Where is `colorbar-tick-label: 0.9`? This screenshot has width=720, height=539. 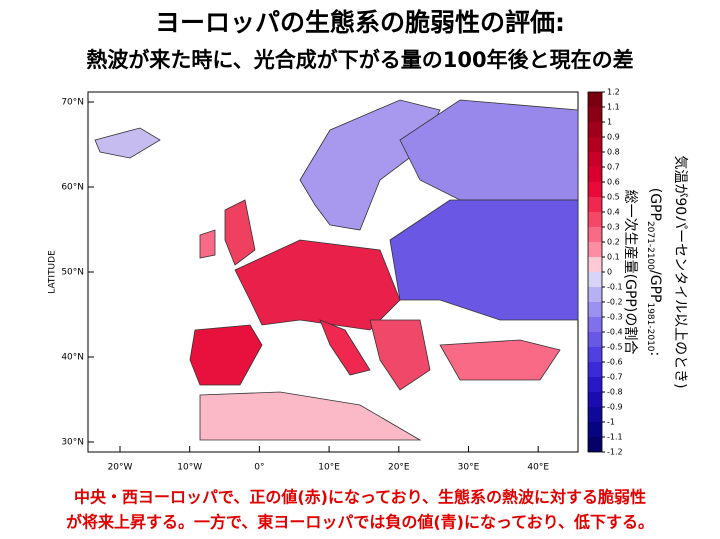
colorbar-tick-label: 0.9 is located at coordinates (613, 137).